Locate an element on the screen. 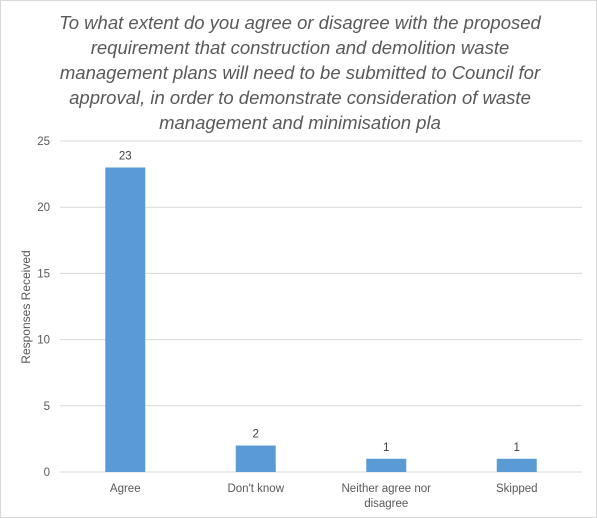 This screenshot has height=518, width=597. y-tick-label: 20 is located at coordinates (43, 208).